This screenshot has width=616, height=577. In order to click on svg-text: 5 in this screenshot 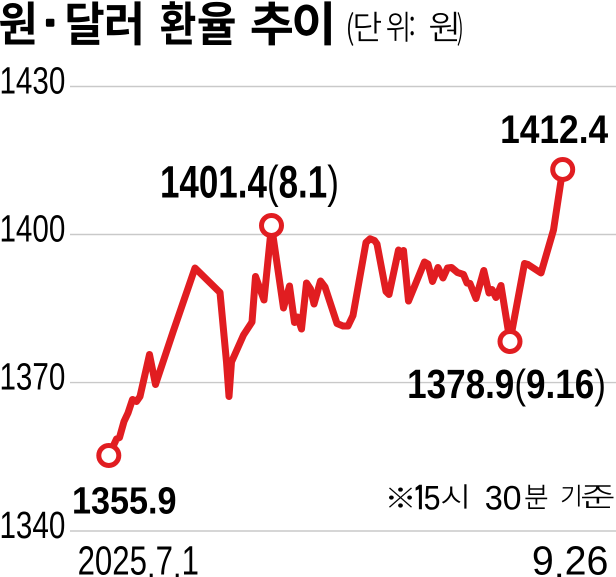, I will do `click(432, 498)`.